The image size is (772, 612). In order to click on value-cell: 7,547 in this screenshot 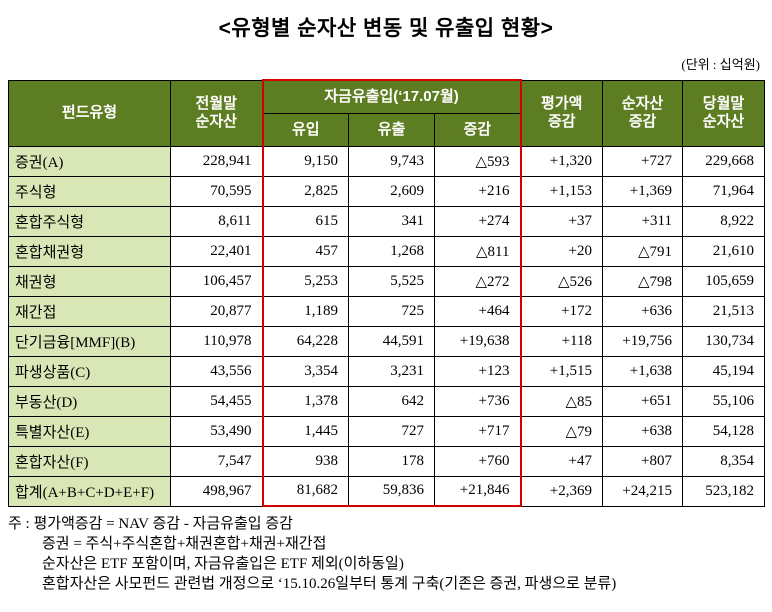, I will do `click(216, 461)`.